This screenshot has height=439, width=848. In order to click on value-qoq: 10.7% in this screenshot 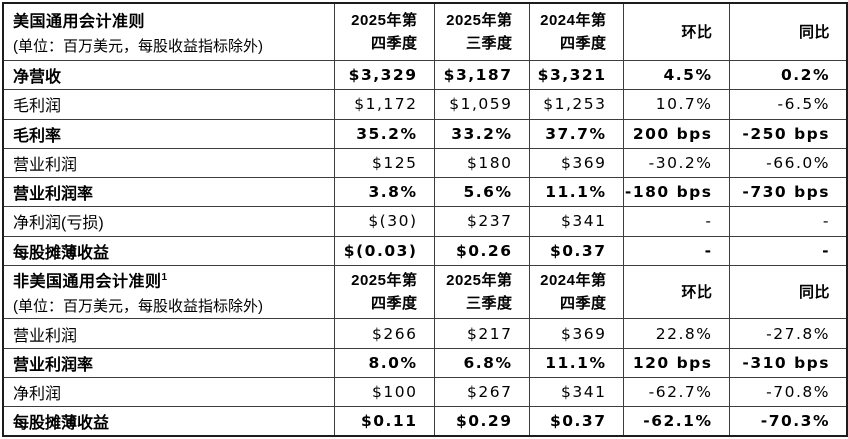, I will do `click(676, 104)`.